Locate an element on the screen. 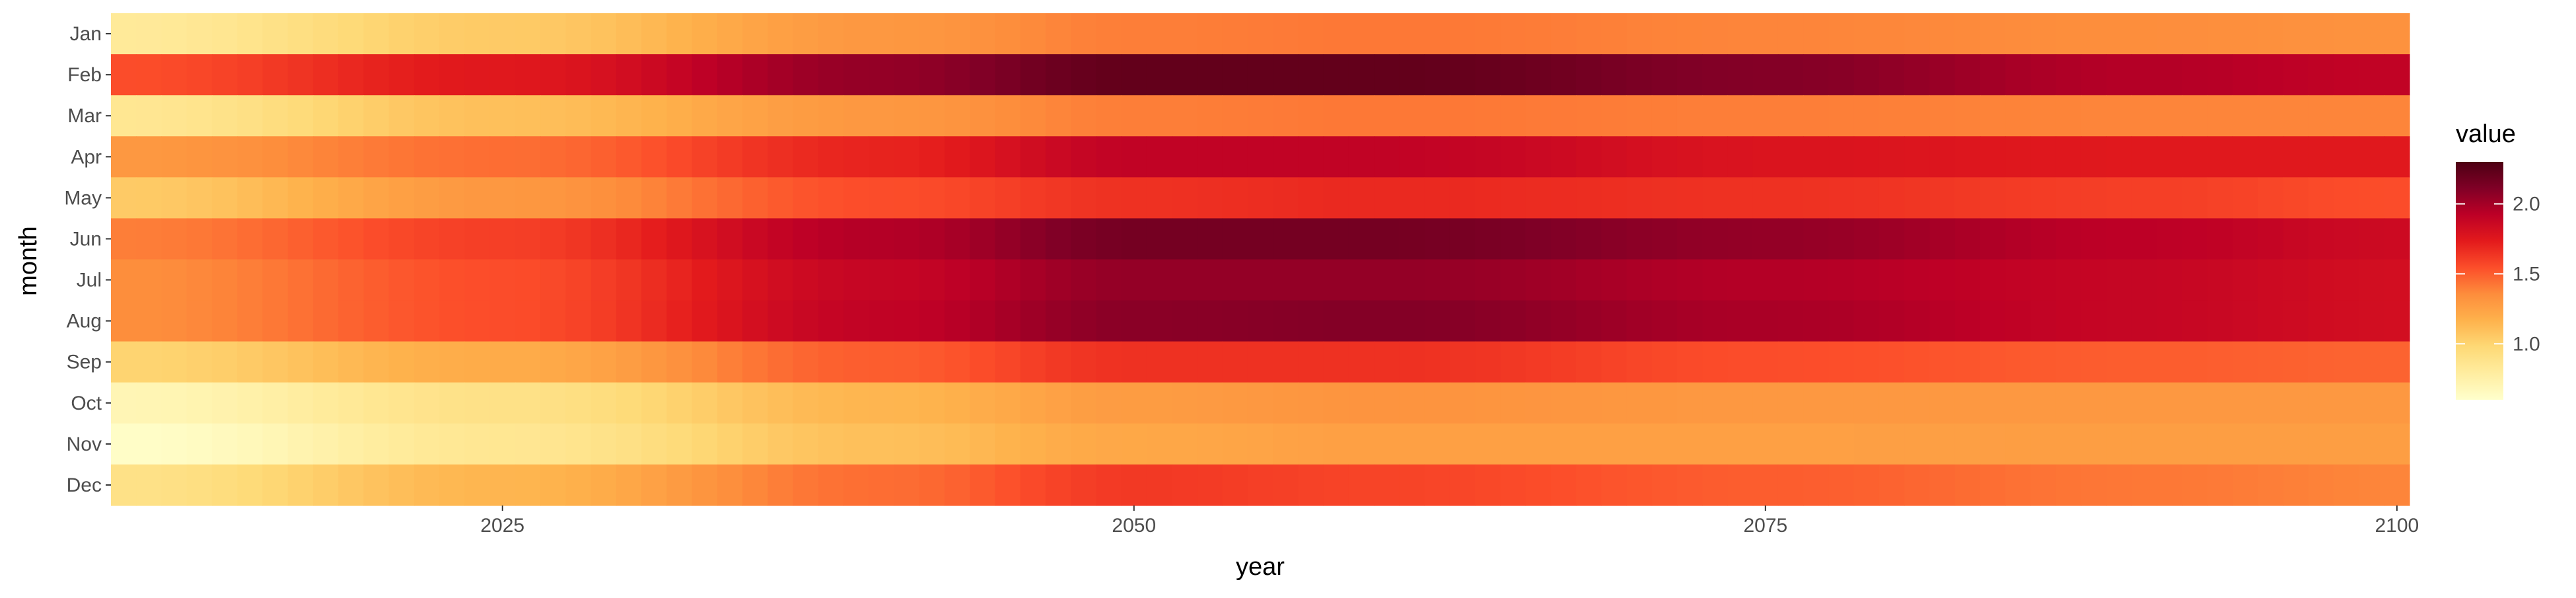 This screenshot has width=2576, height=598. y-tick-label: Oct is located at coordinates (86, 403).